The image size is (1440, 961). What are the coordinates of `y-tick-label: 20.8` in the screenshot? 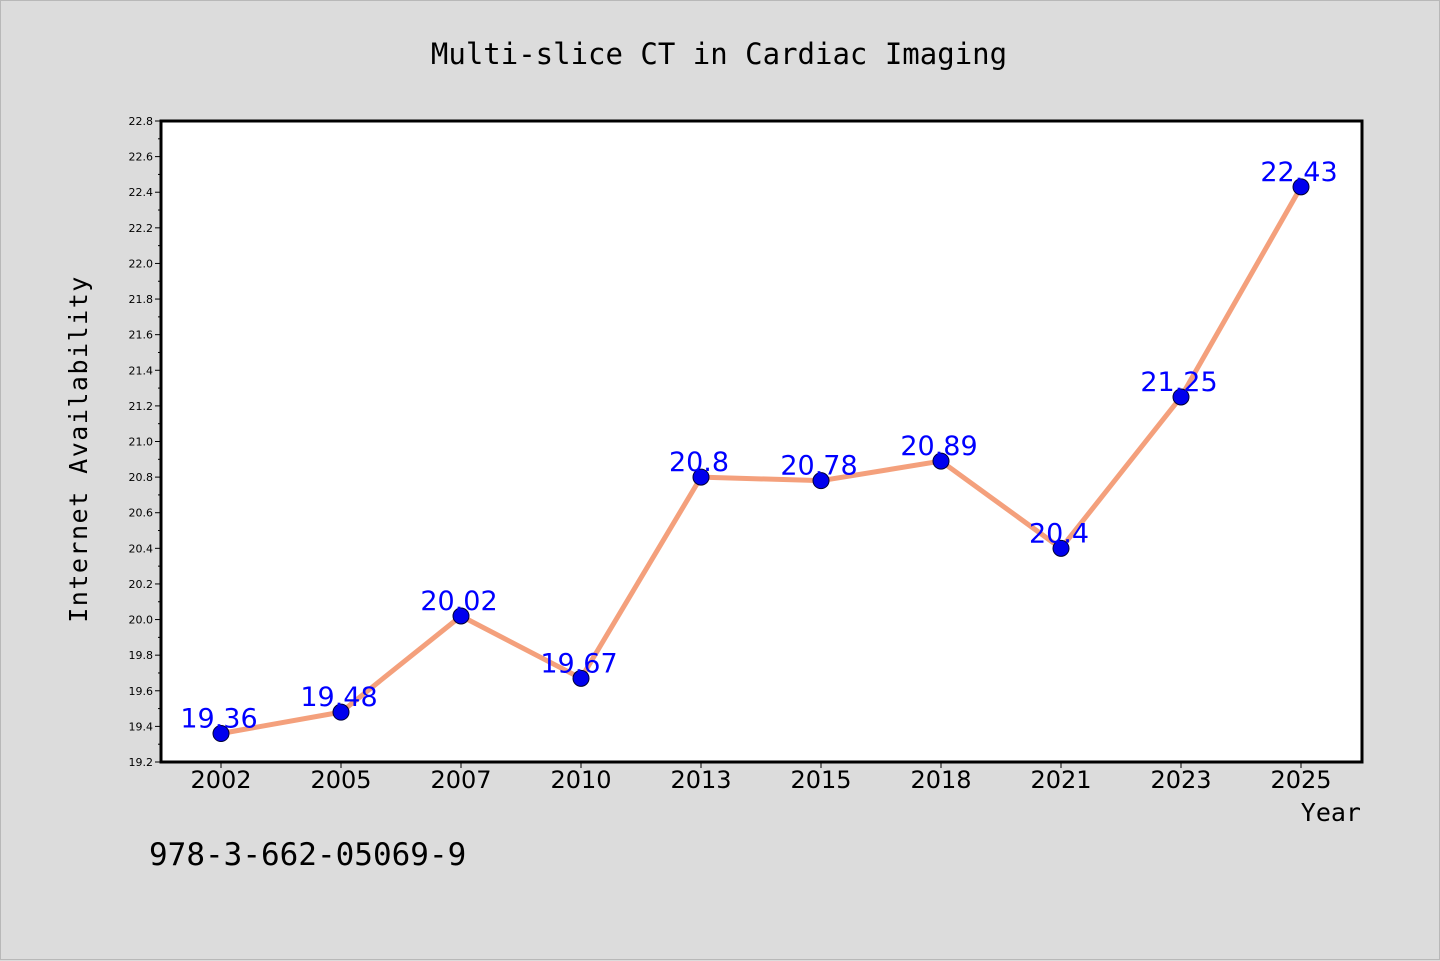 It's located at (141, 477).